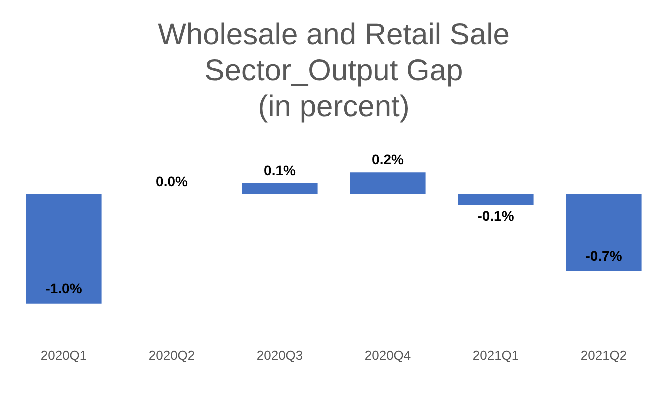 This screenshot has height=404, width=668. Describe the element at coordinates (388, 355) in the screenshot. I see `x-tick-label: 2020Q4` at that location.